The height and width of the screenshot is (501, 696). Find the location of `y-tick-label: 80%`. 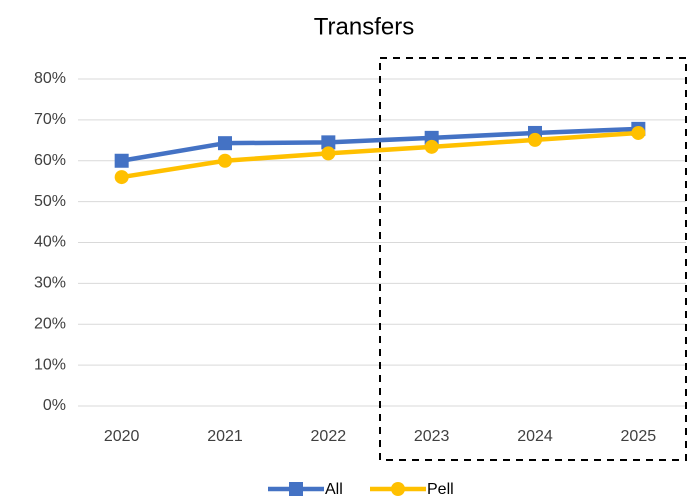

y-tick-label: 80% is located at coordinates (50, 78).